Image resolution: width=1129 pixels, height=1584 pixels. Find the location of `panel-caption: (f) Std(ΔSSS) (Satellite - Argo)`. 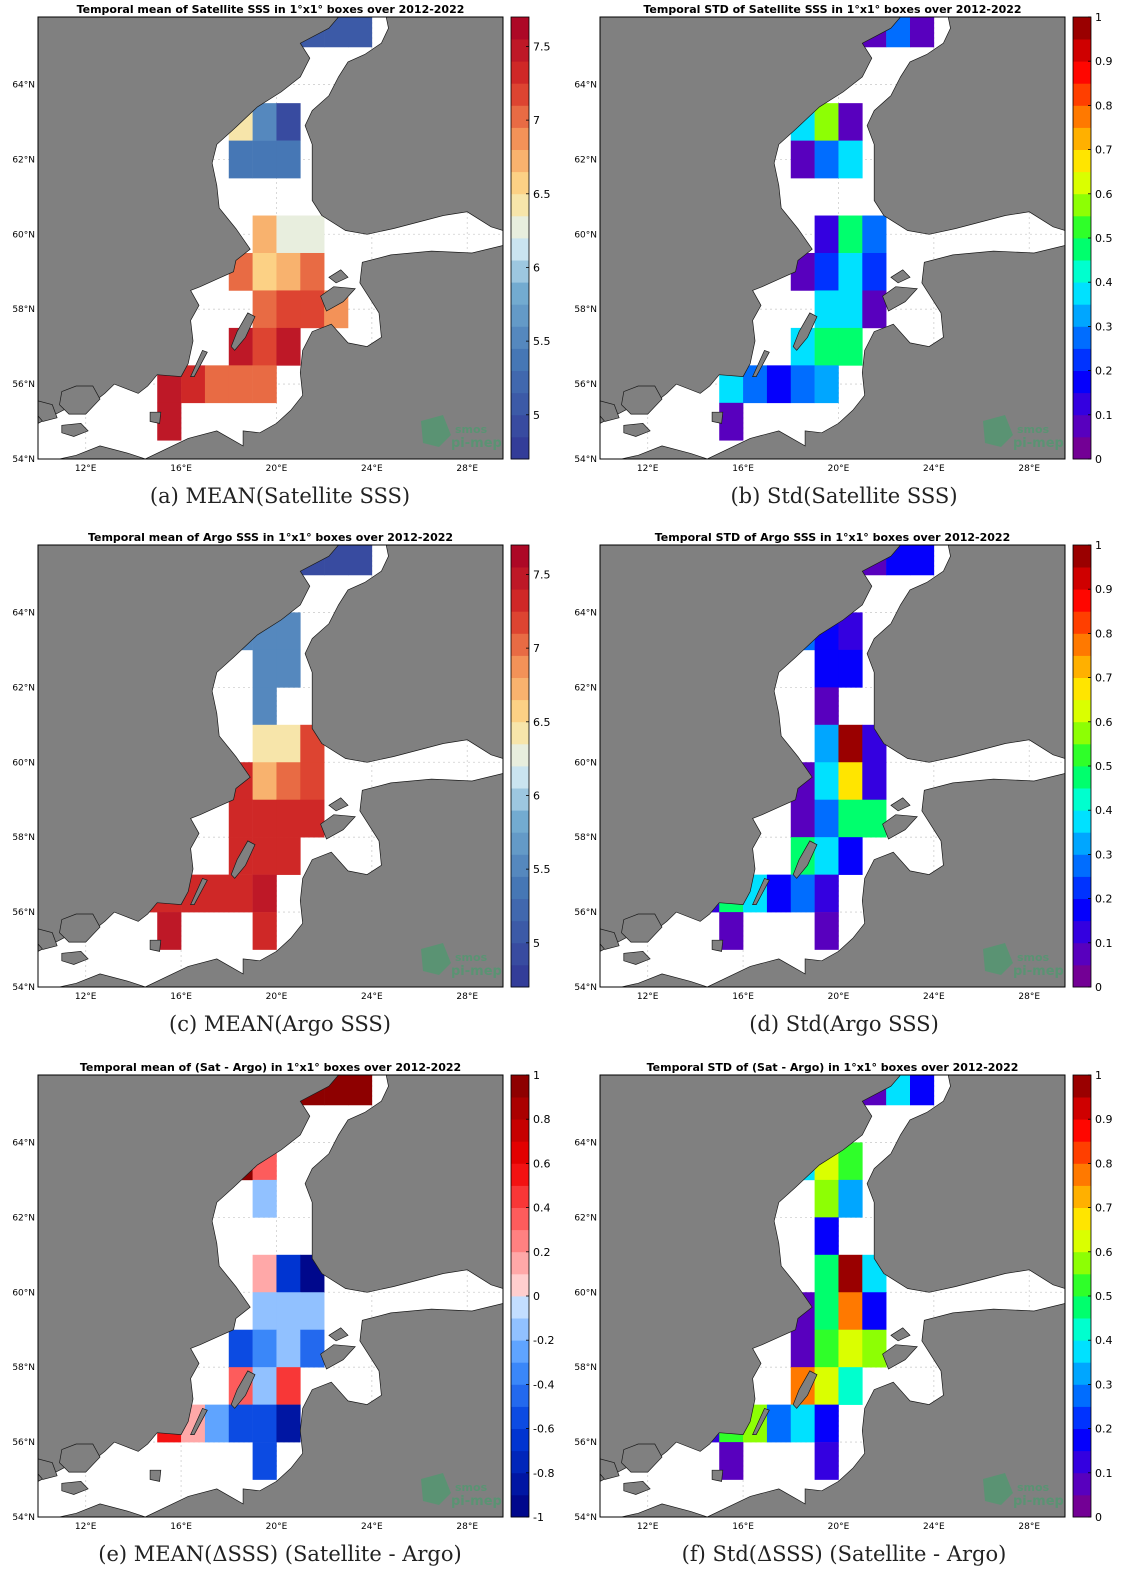

panel-caption: (f) Std(ΔSSS) (Satellite - Argo) is located at coordinates (844, 1554).